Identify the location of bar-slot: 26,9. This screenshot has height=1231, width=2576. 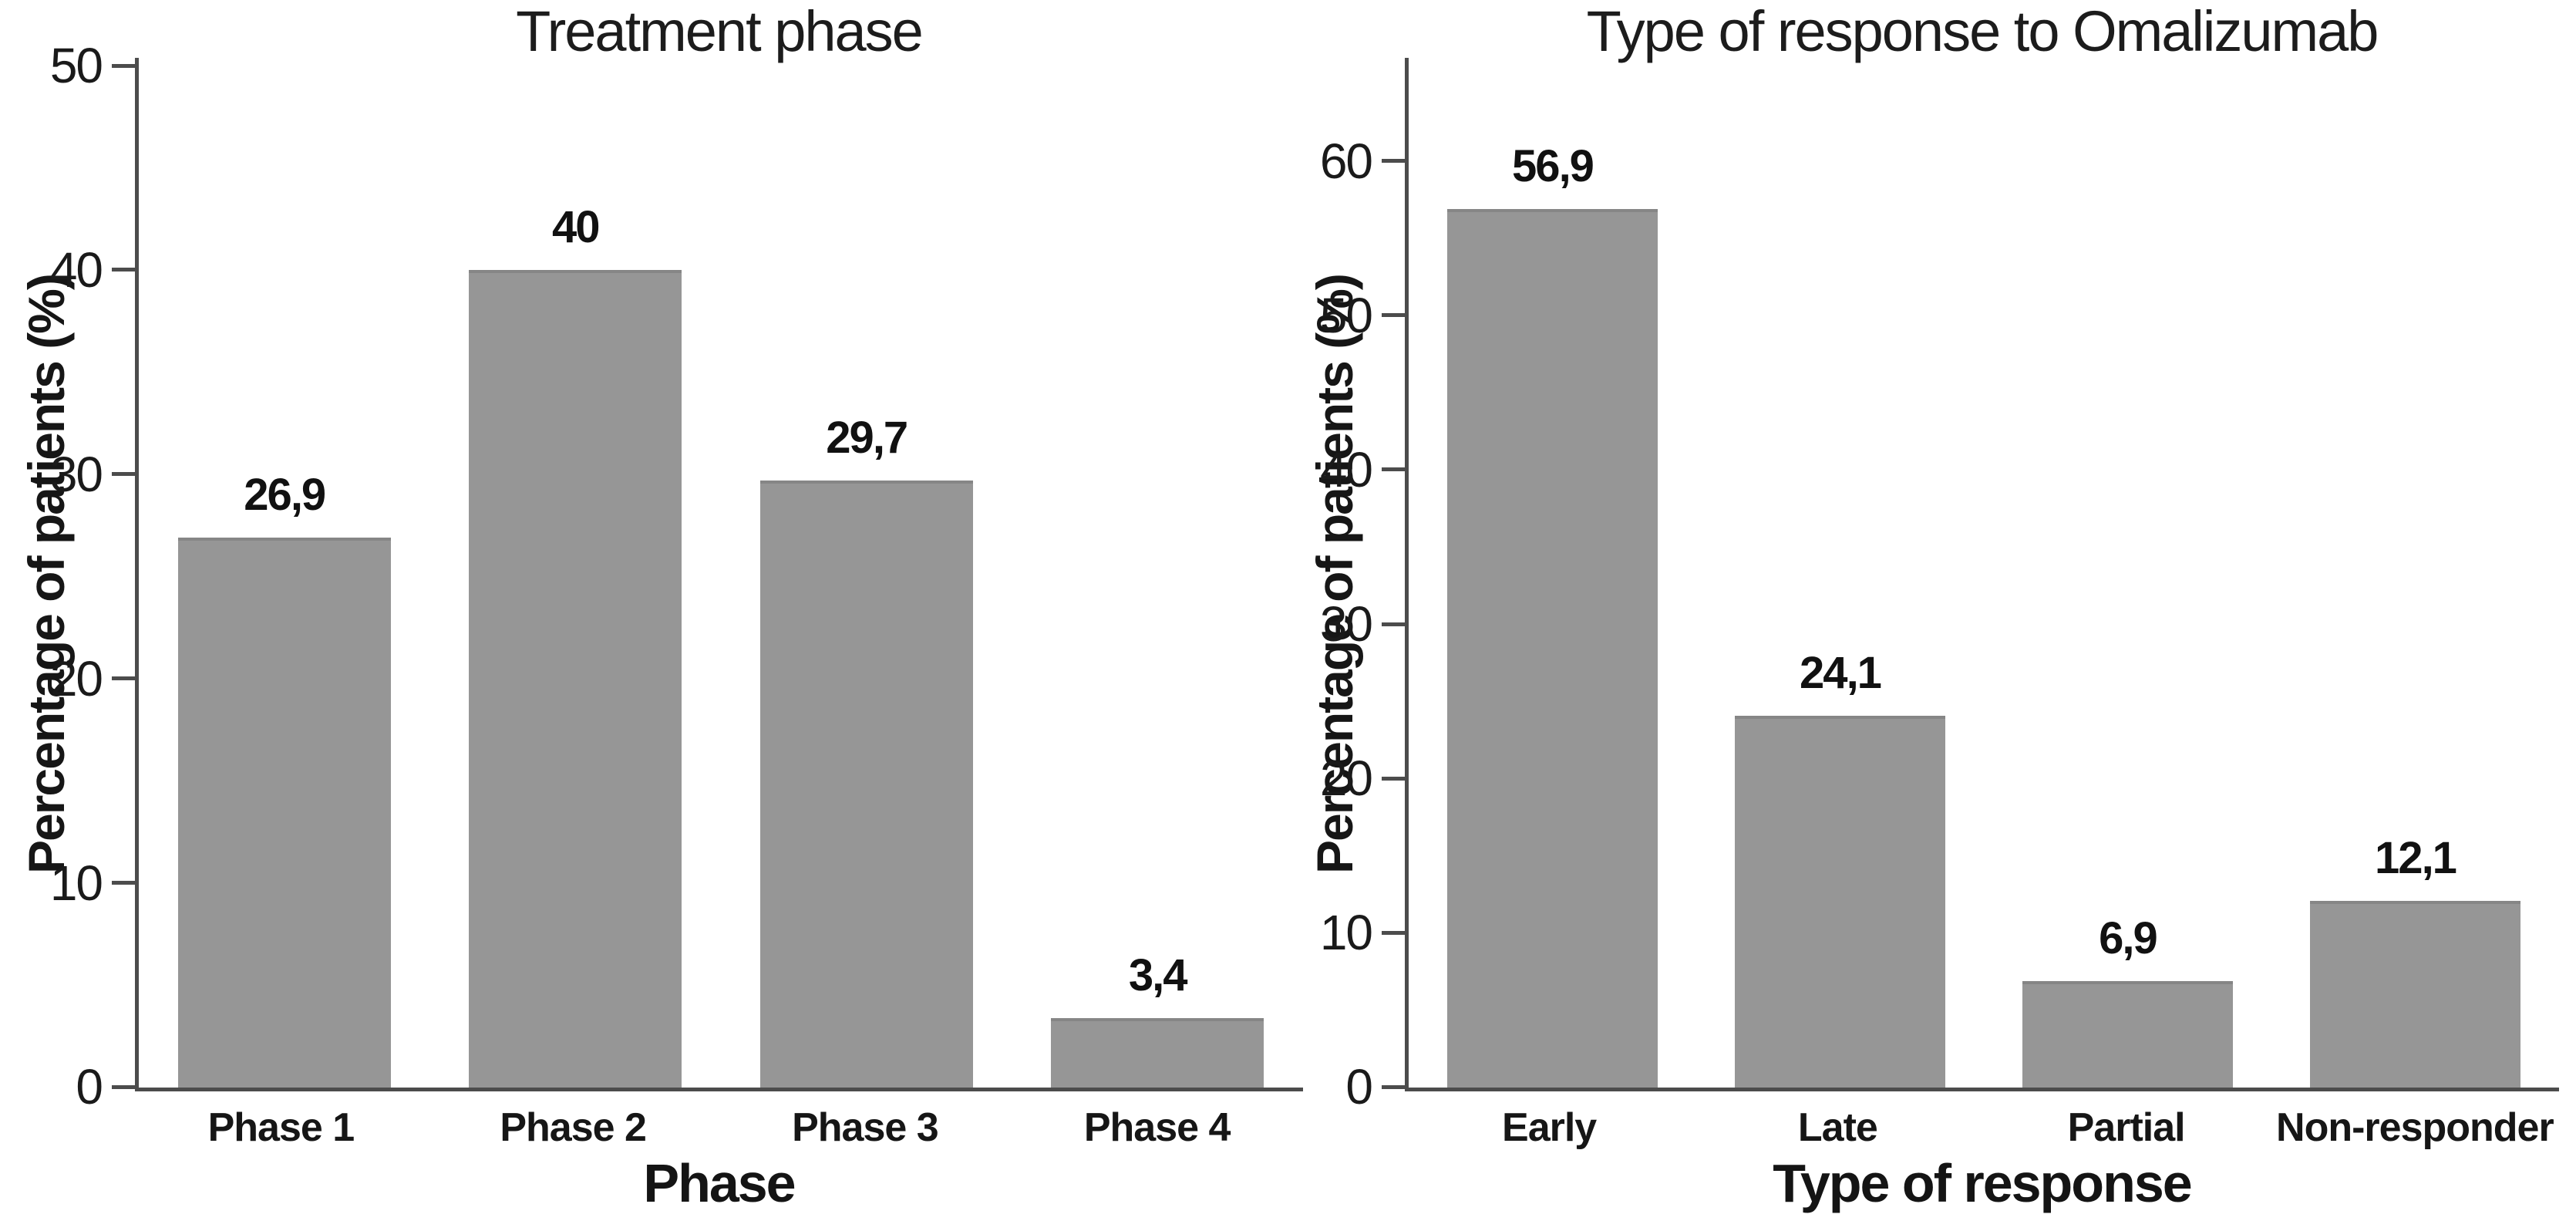
(285, 573).